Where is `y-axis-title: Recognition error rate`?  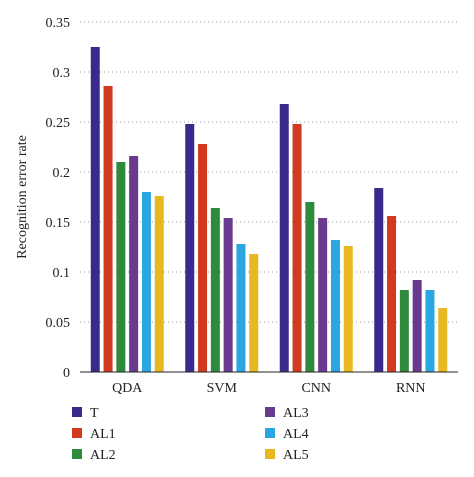
y-axis-title: Recognition error rate is located at coordinates (22, 197).